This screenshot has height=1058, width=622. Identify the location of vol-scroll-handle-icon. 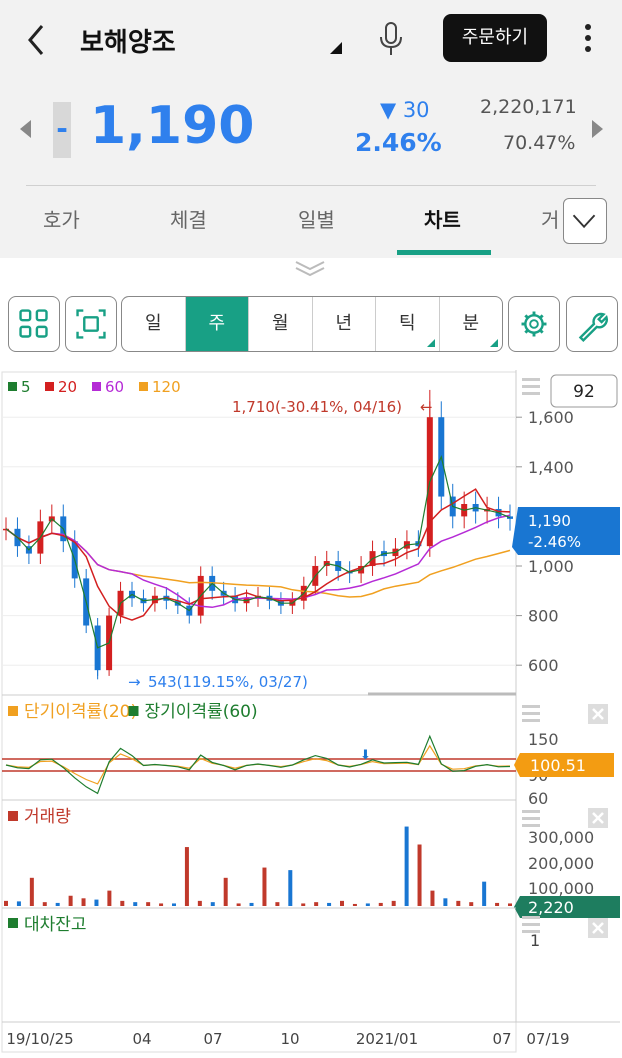
(531, 818).